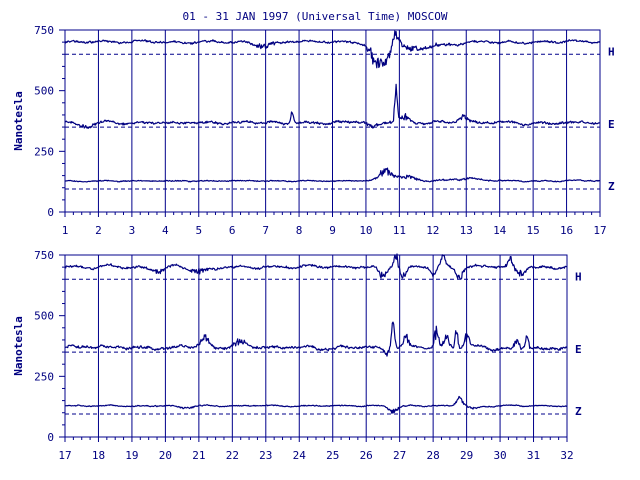 The image size is (640, 480). What do you see at coordinates (566, 230) in the screenshot?
I see `x-tick-label: 16` at bounding box center [566, 230].